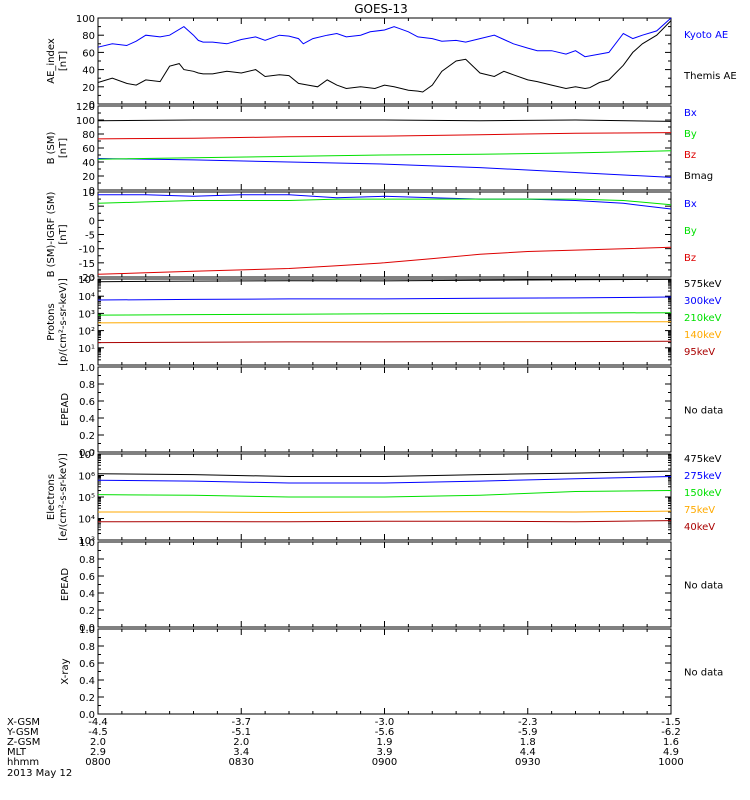 This screenshot has height=800, width=750. I want to click on series-line-140kev, so click(384, 322).